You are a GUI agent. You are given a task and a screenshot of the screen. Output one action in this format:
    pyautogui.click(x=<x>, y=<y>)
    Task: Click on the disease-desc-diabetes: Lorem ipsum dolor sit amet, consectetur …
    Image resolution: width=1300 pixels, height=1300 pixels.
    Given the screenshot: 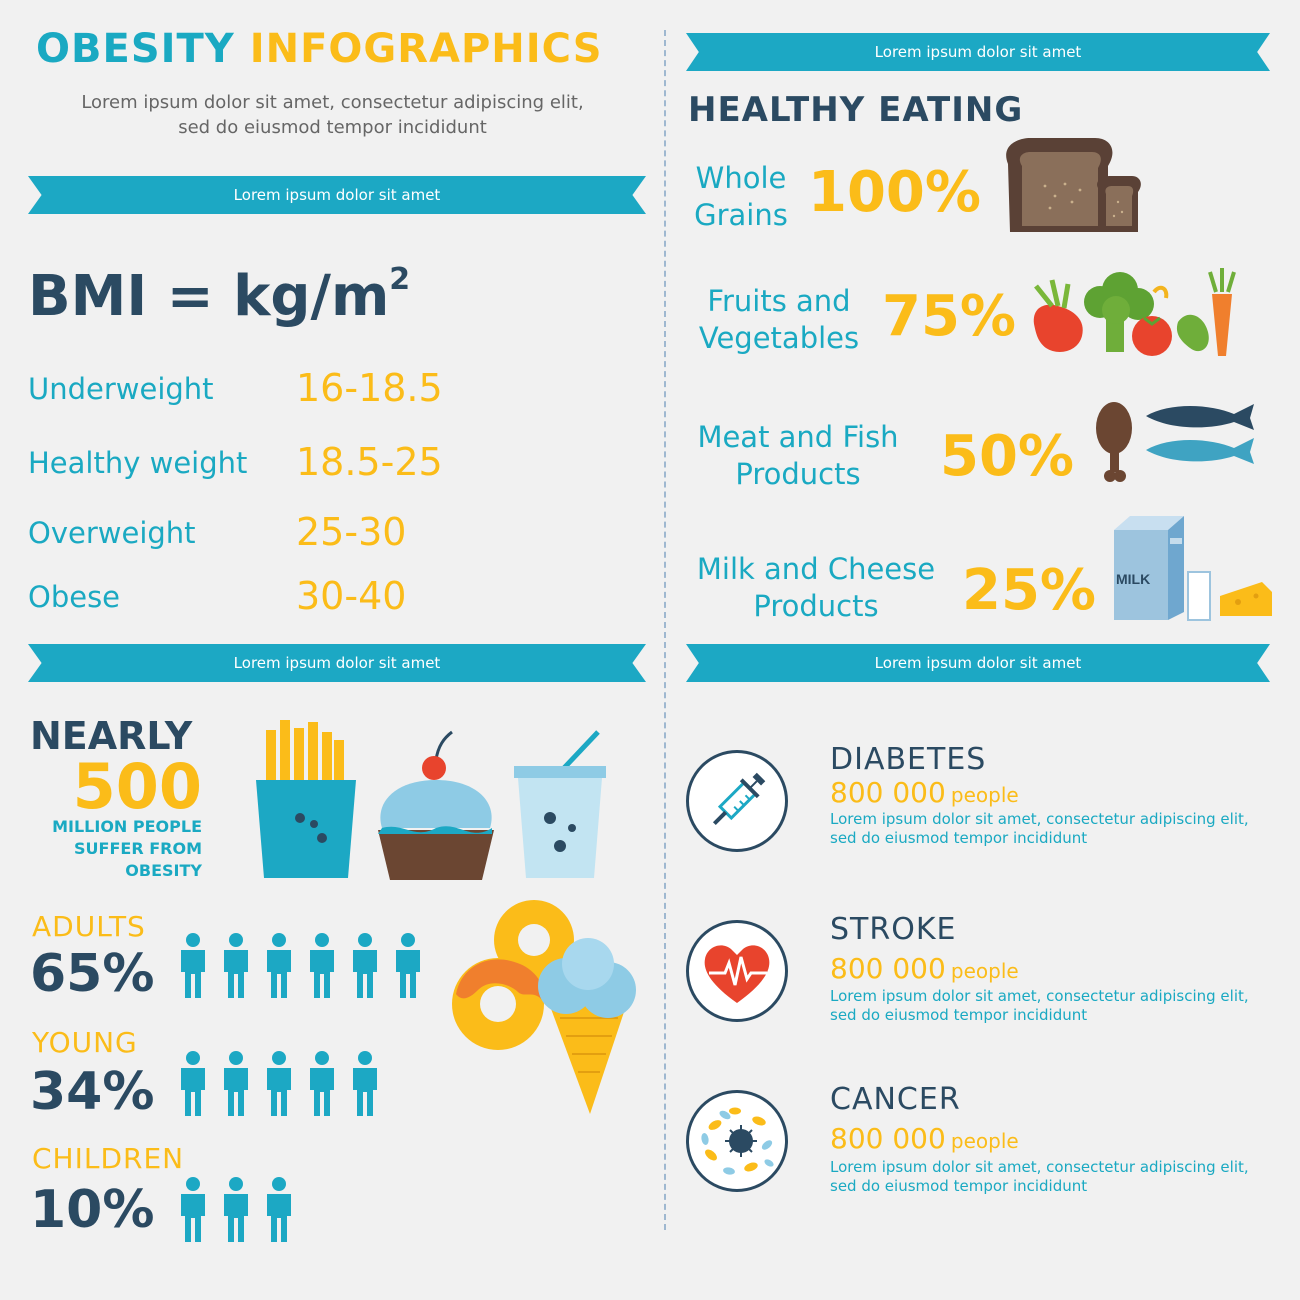 What is the action you would take?
    pyautogui.click(x=1039, y=828)
    